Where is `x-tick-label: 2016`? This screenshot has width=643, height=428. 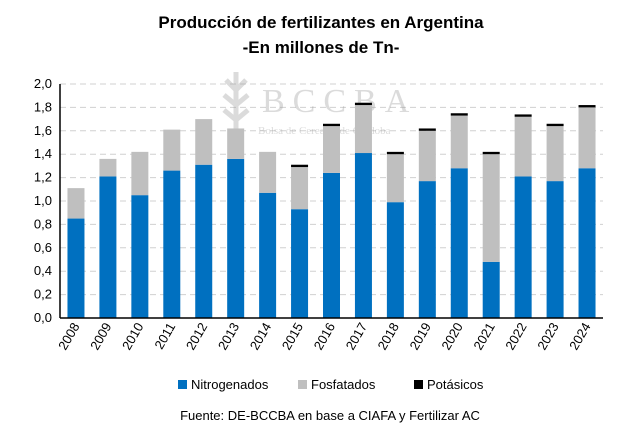 x-tick-label: 2016 is located at coordinates (324, 336).